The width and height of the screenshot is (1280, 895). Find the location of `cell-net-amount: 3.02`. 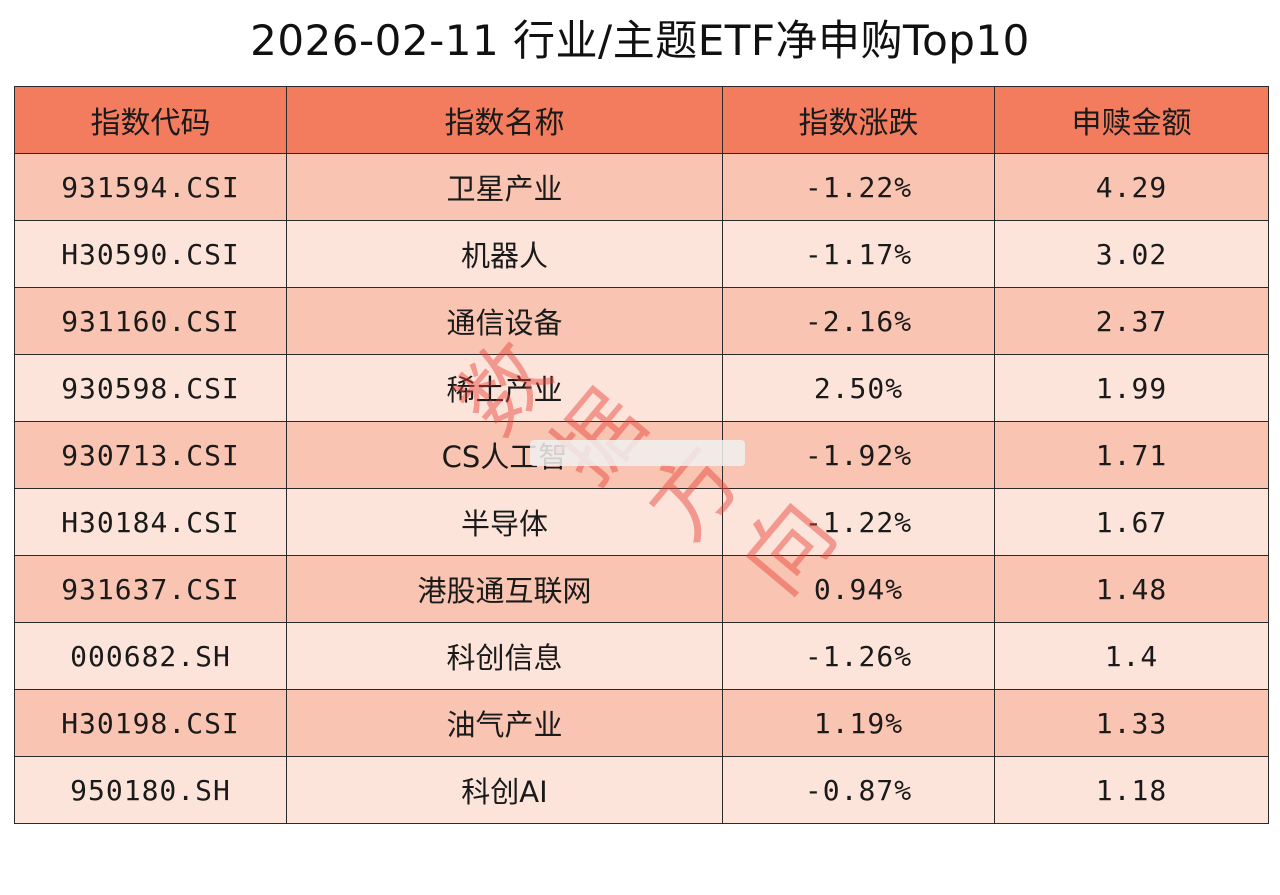

cell-net-amount: 3.02 is located at coordinates (1131, 254).